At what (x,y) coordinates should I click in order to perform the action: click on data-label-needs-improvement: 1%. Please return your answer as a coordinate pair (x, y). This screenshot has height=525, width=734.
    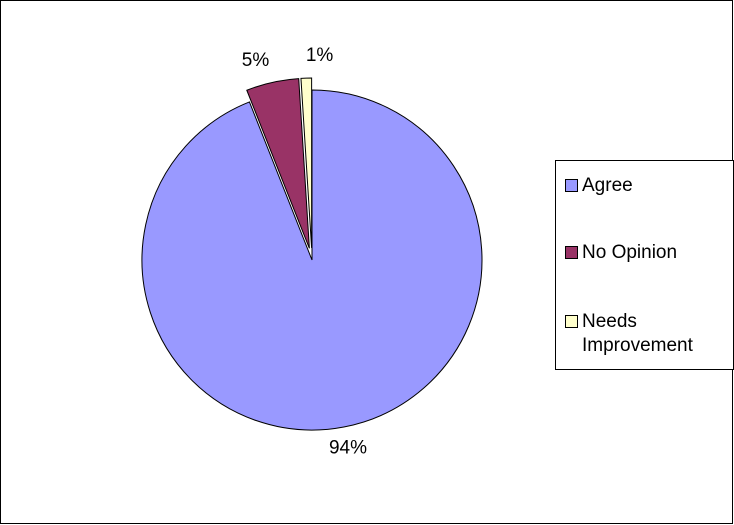
    Looking at the image, I should click on (320, 55).